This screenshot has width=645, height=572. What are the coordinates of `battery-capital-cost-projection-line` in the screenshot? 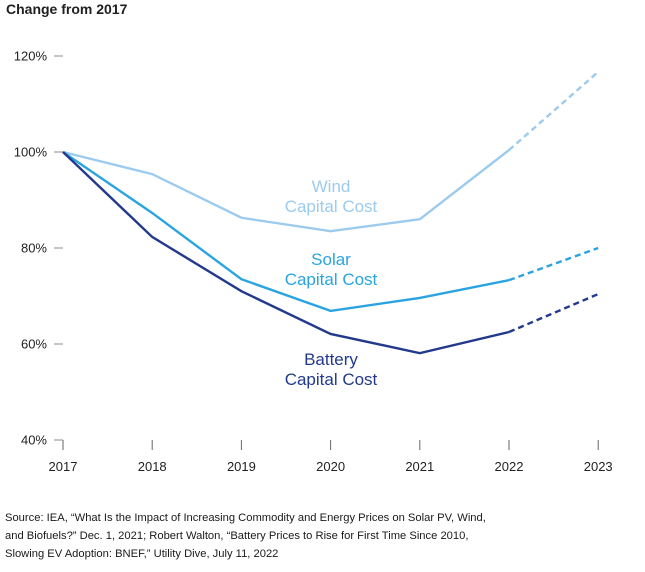 It's located at (553, 313).